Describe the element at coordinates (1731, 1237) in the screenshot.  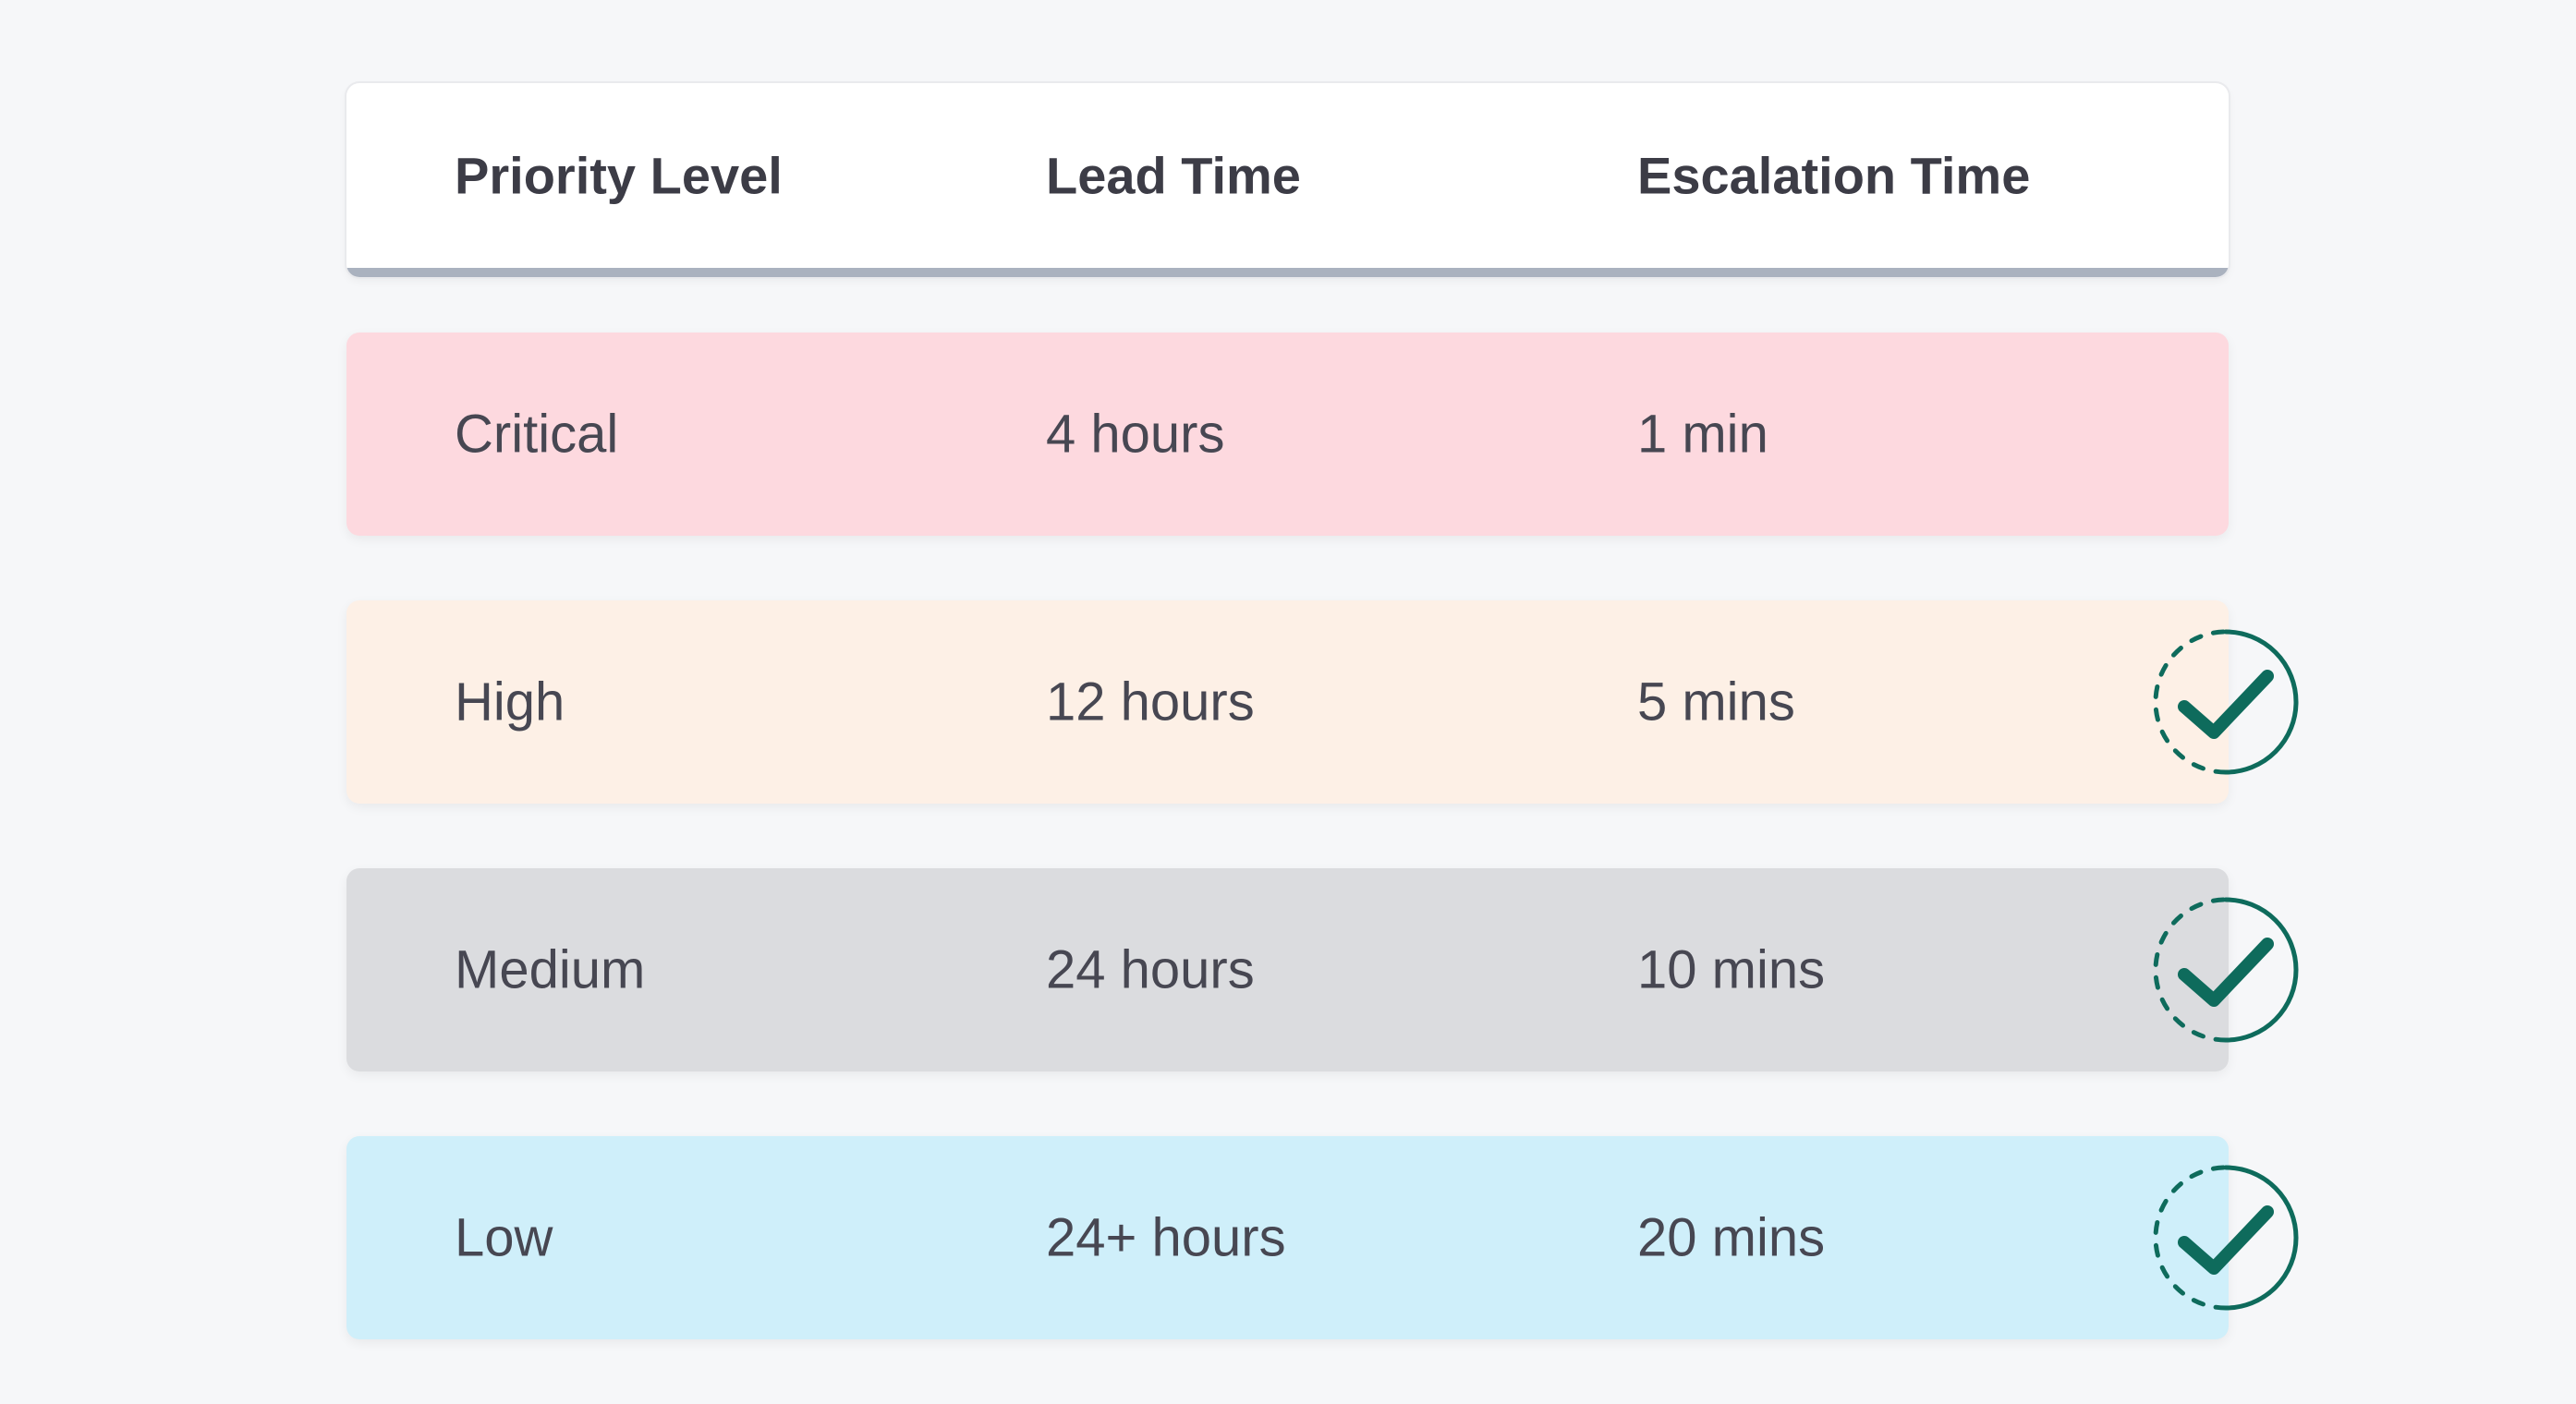
I see `escalation-time-cell: 20 mins` at that location.